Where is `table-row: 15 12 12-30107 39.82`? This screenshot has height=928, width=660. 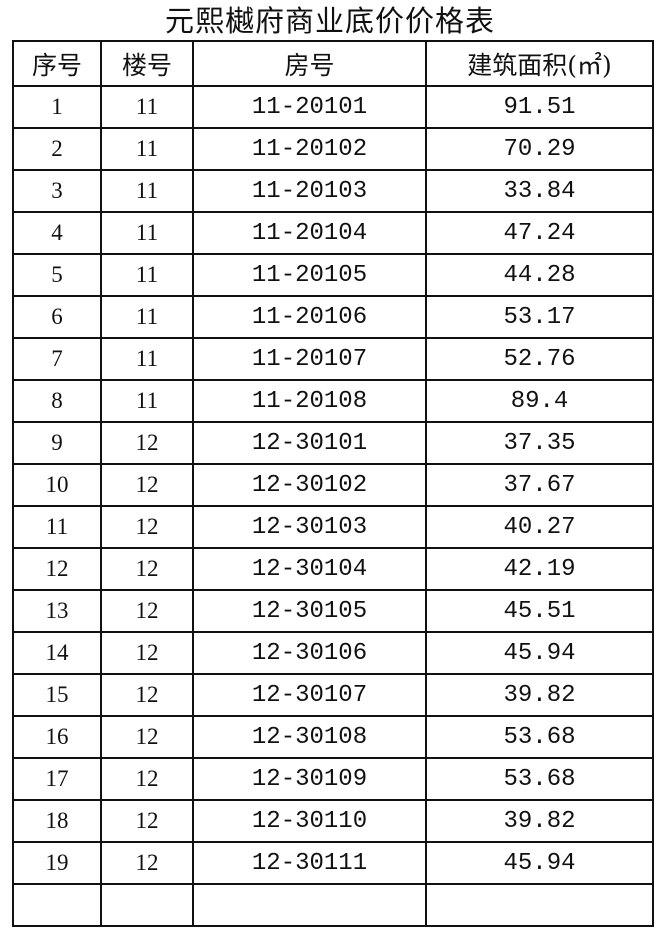 table-row: 15 12 12-30107 39.82 is located at coordinates (333, 695).